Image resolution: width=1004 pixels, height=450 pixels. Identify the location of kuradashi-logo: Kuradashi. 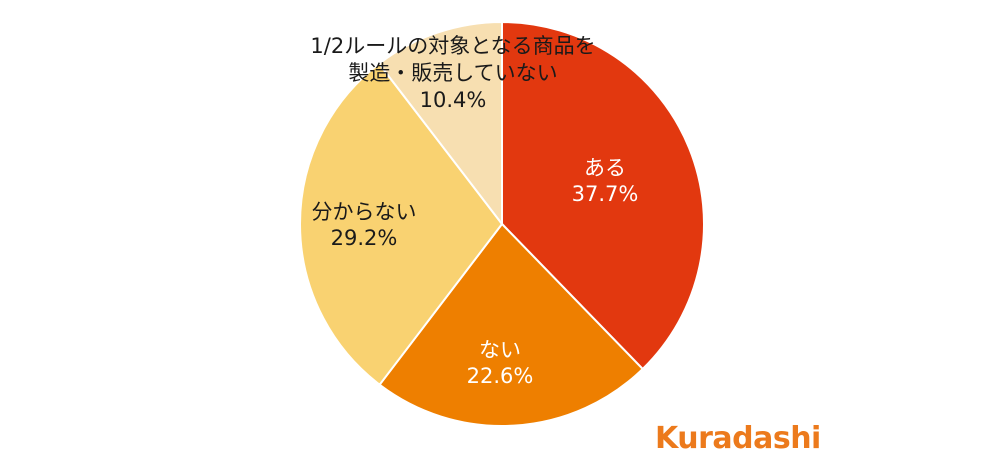
(738, 435).